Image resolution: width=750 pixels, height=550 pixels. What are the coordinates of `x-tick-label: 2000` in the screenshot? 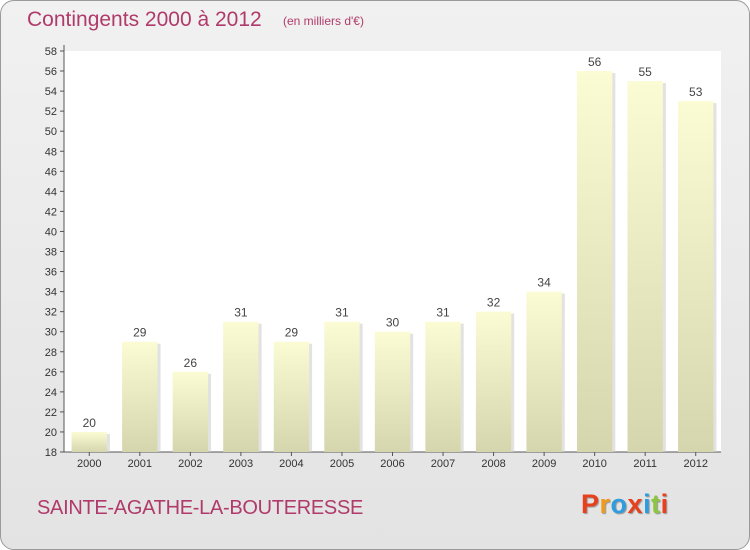 It's located at (89, 464).